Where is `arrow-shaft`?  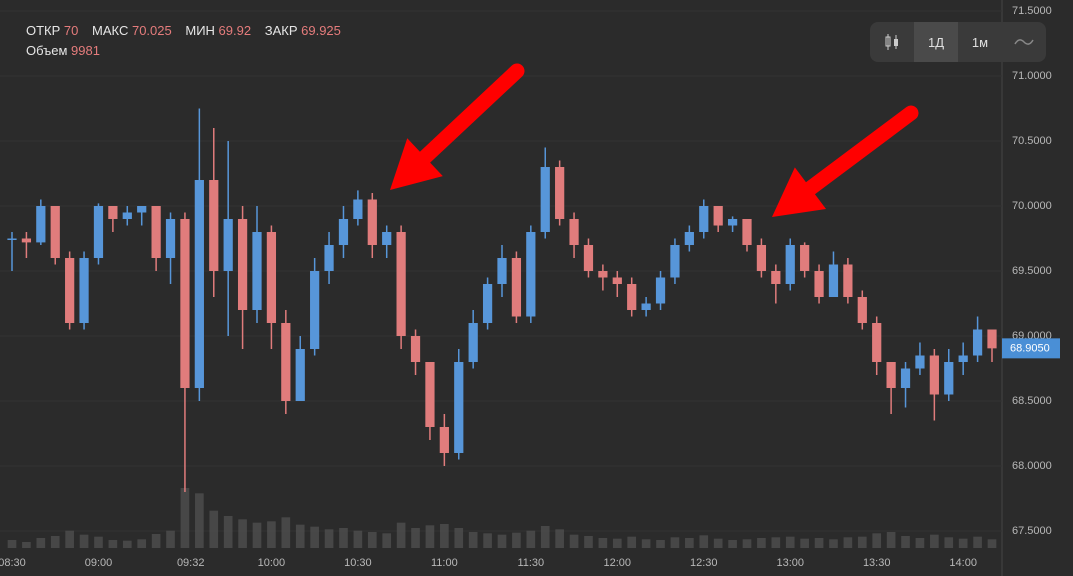
arrow-shaft is located at coordinates (471, 114).